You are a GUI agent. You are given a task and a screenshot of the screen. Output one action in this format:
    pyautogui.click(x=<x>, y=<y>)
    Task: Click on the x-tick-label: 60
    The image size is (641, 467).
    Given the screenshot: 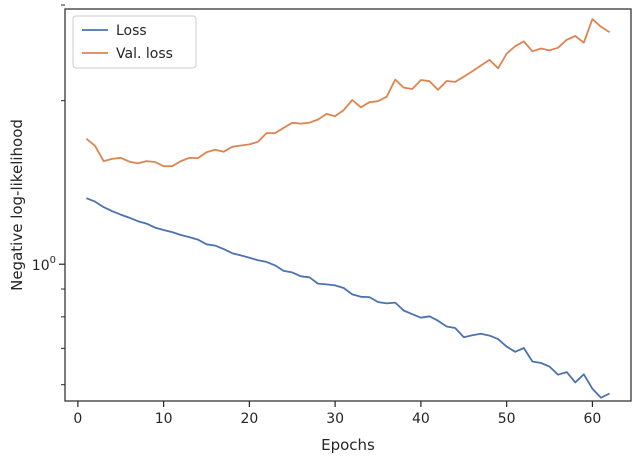 What is the action you would take?
    pyautogui.click(x=592, y=419)
    